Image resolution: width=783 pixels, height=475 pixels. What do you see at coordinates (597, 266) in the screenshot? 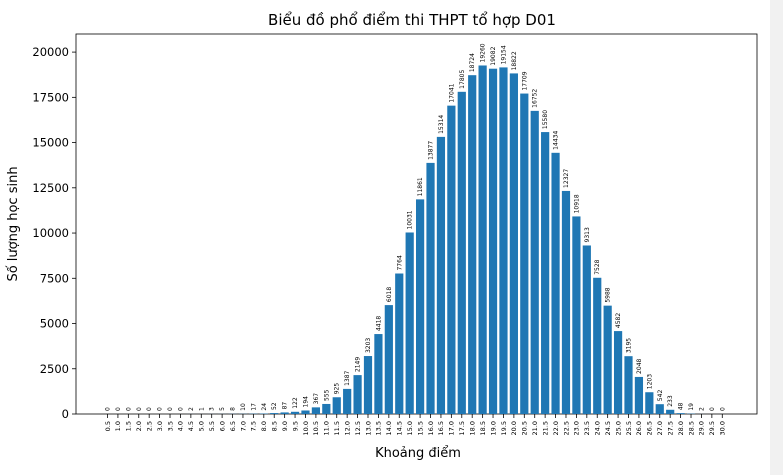
I see `bar-value-label: 7528` at bounding box center [597, 266].